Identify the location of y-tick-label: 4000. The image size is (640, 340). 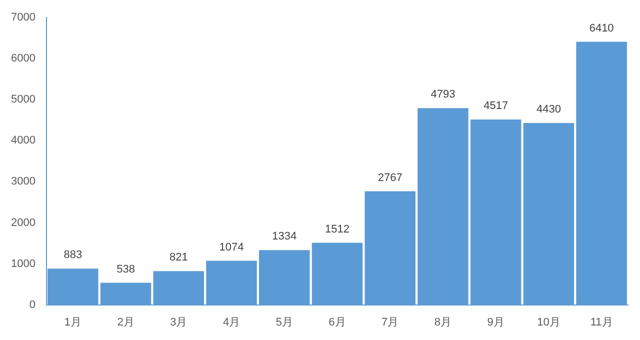
(23, 140).